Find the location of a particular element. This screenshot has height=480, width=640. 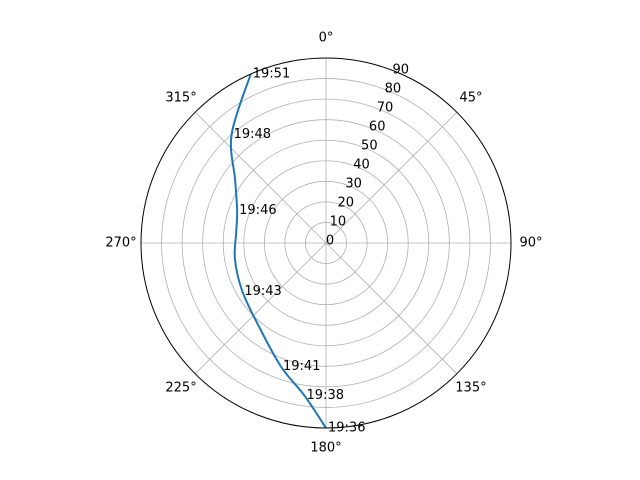

radial-tick-label: 80 is located at coordinates (393, 89).